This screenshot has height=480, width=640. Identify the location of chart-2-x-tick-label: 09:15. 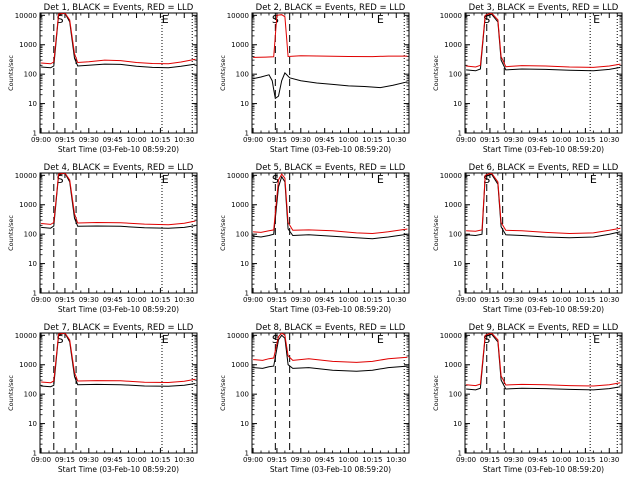
(277, 140).